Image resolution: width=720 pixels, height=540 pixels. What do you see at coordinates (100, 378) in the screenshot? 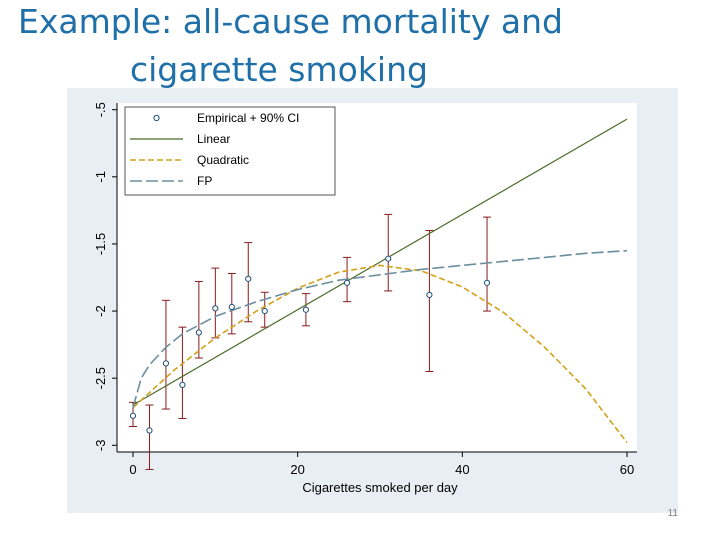
I see `y-tick-label: -2.5` at bounding box center [100, 378].